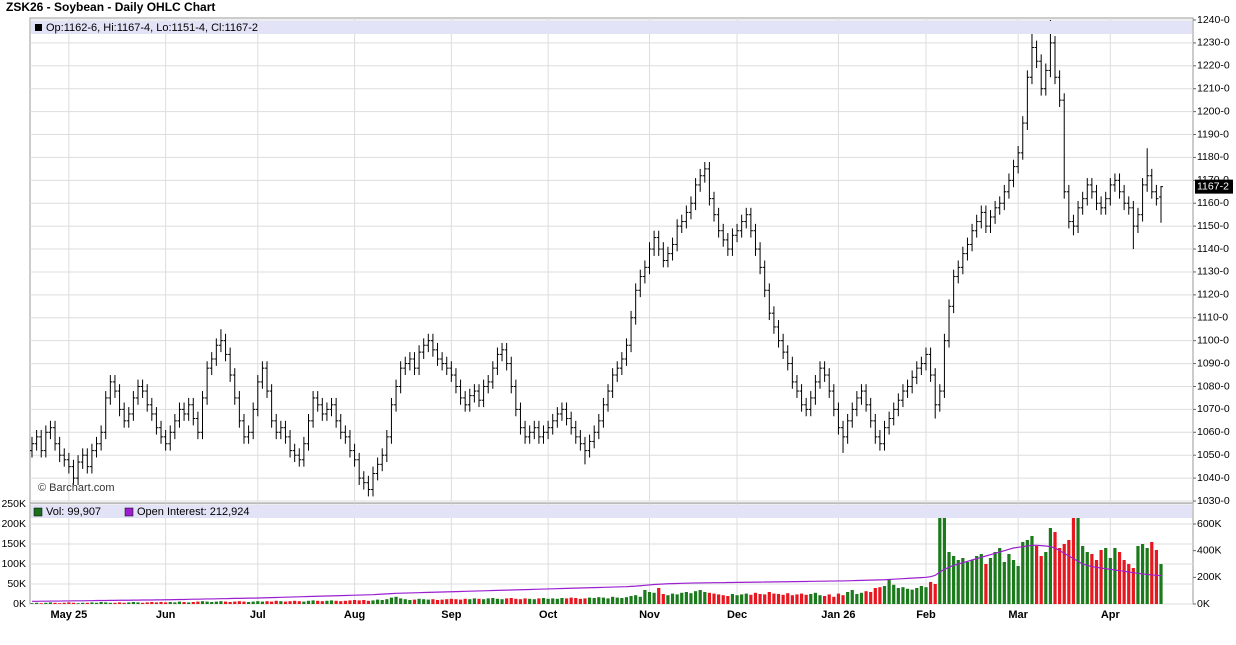 This screenshot has height=645, width=1236. I want to click on y-tick-label: 1190-0, so click(1213, 134).